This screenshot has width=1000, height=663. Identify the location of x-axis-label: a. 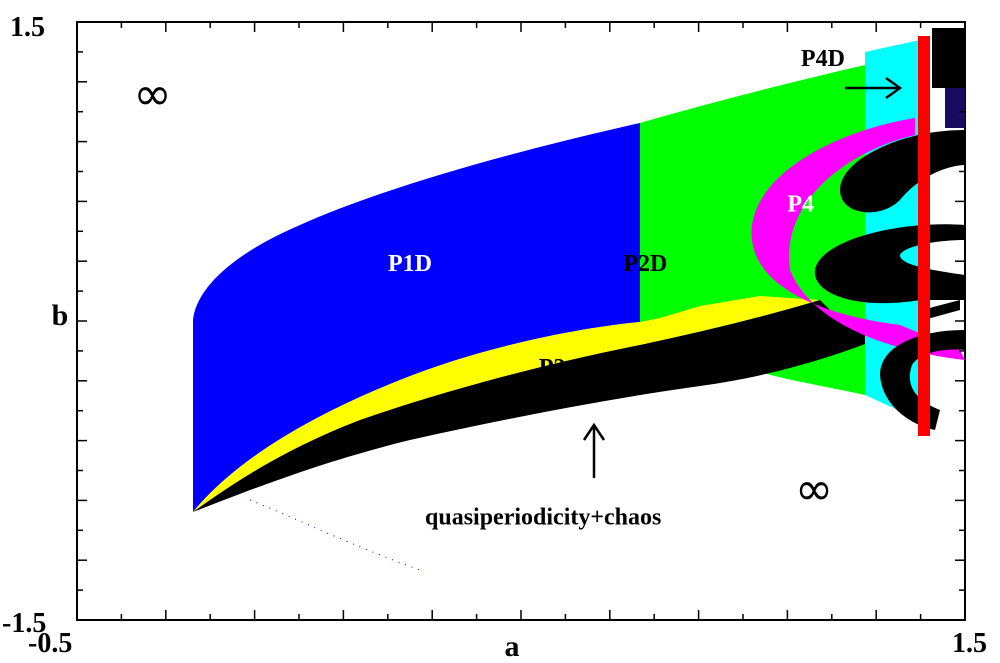
(512, 646).